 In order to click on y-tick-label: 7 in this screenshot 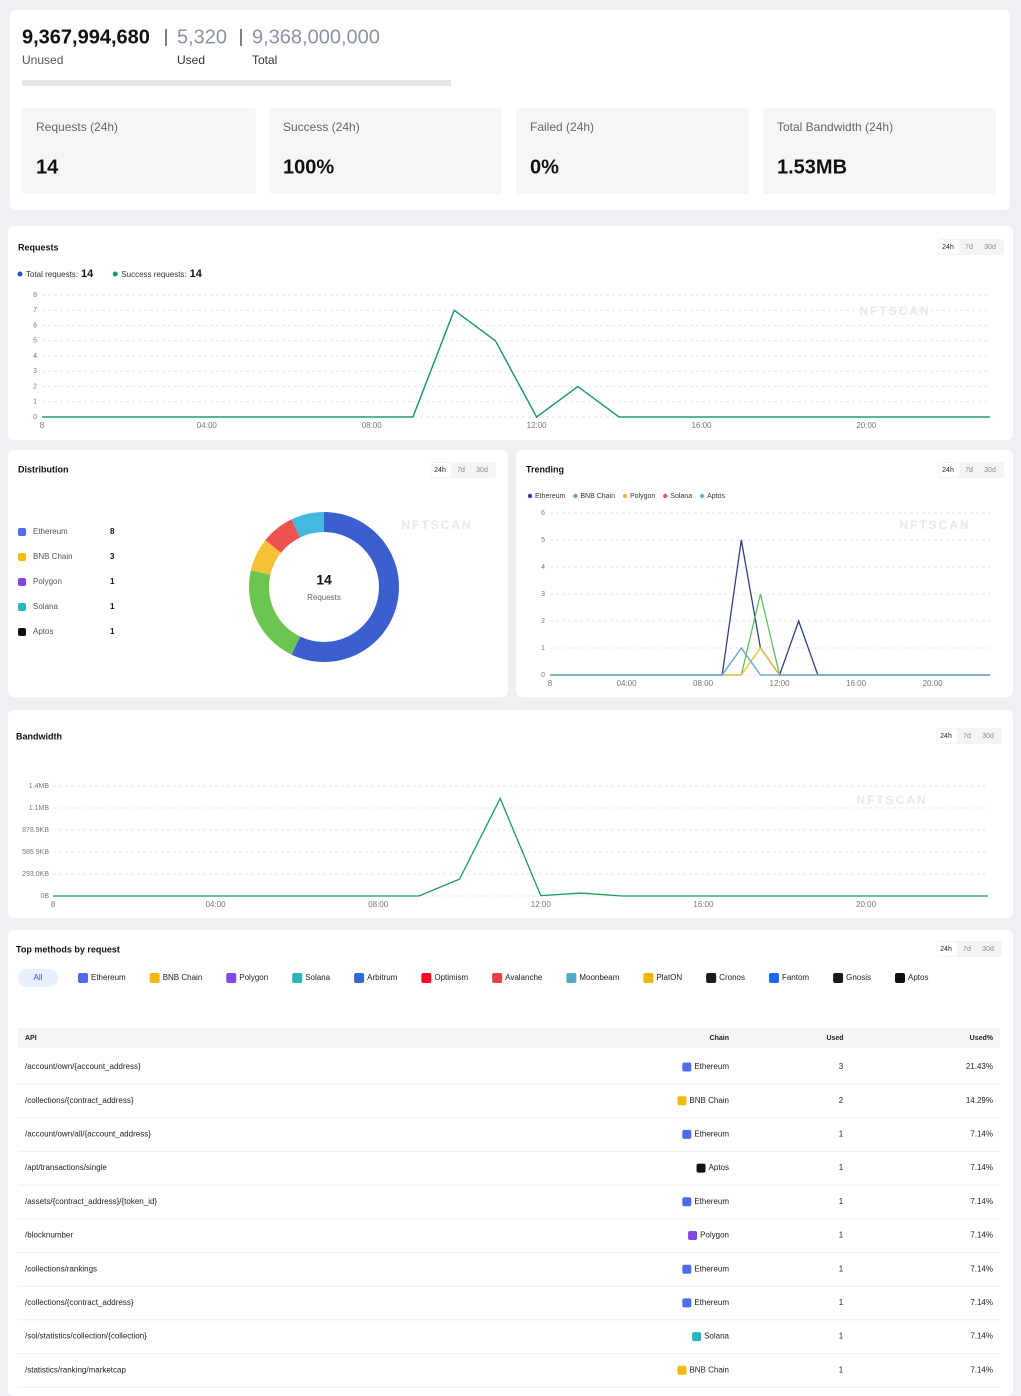, I will do `click(35, 310)`.